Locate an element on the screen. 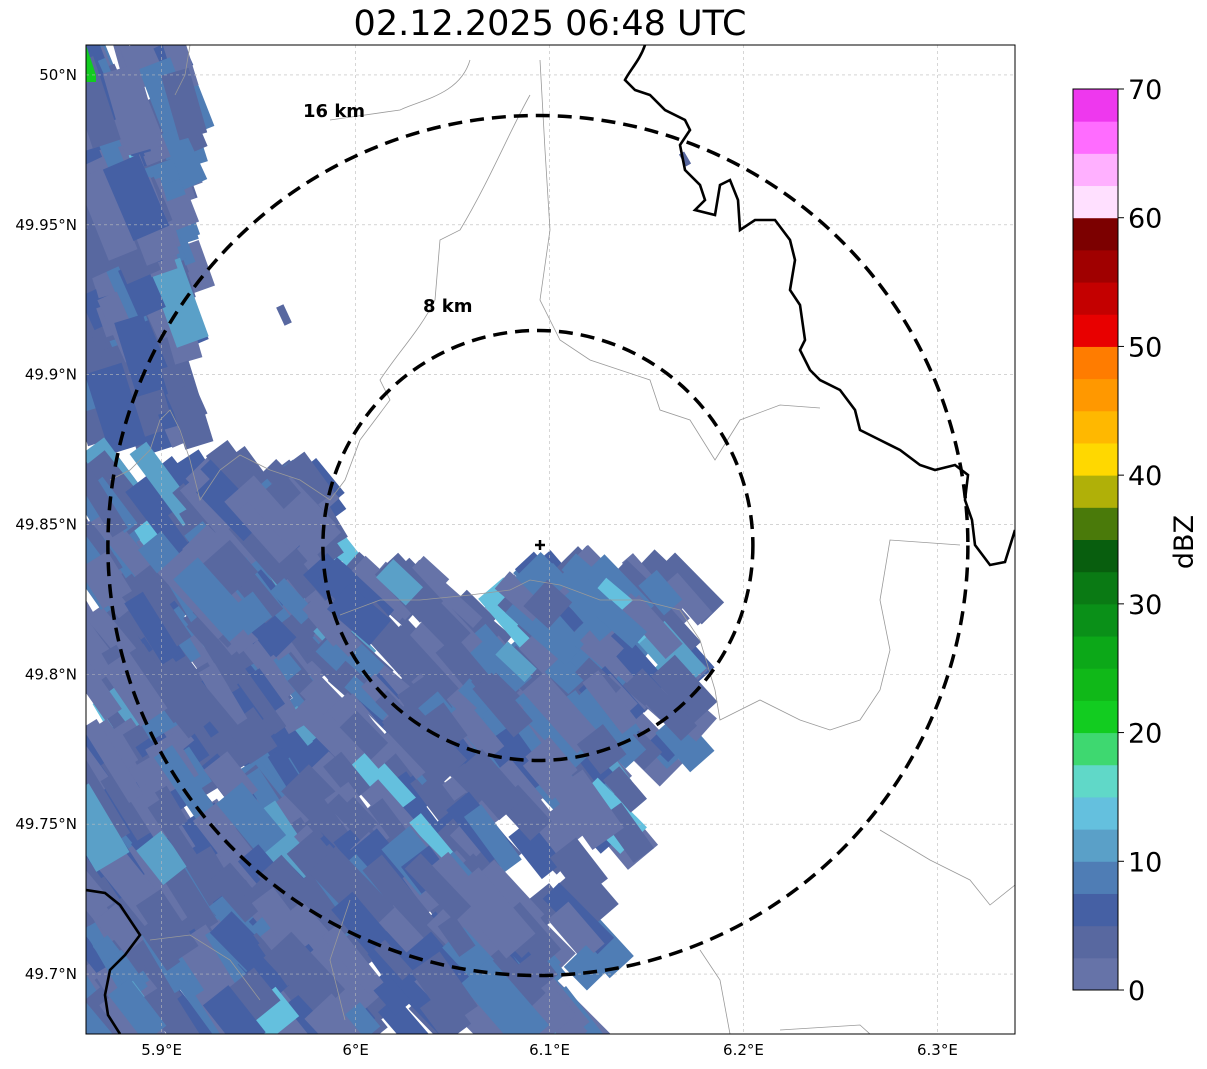 Image resolution: width=1207 pixels, height=1069 pixels. y-tick-label: 49.95°N is located at coordinates (46, 225).